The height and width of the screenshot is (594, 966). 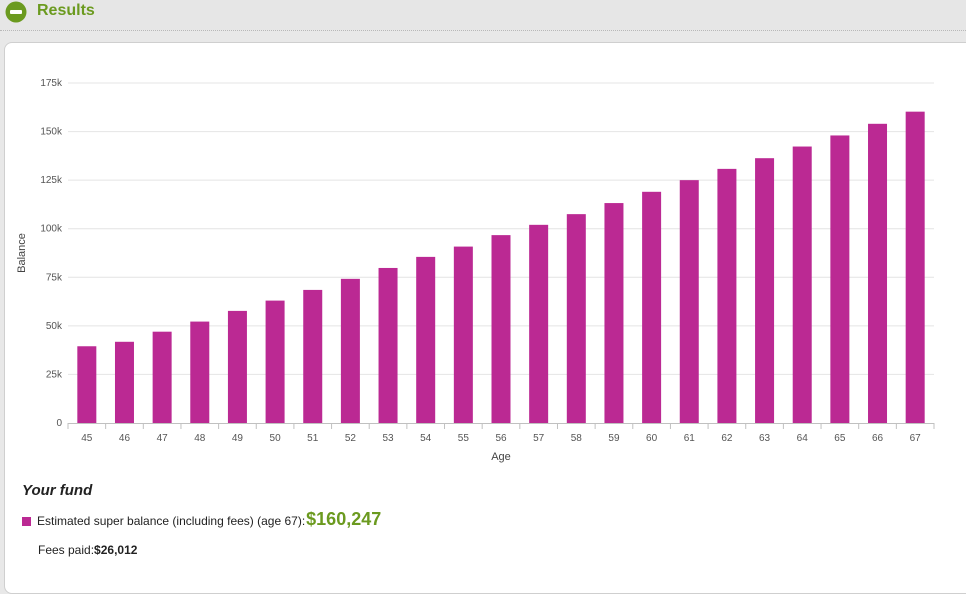 I want to click on x-tick-label: 67, so click(x=916, y=438).